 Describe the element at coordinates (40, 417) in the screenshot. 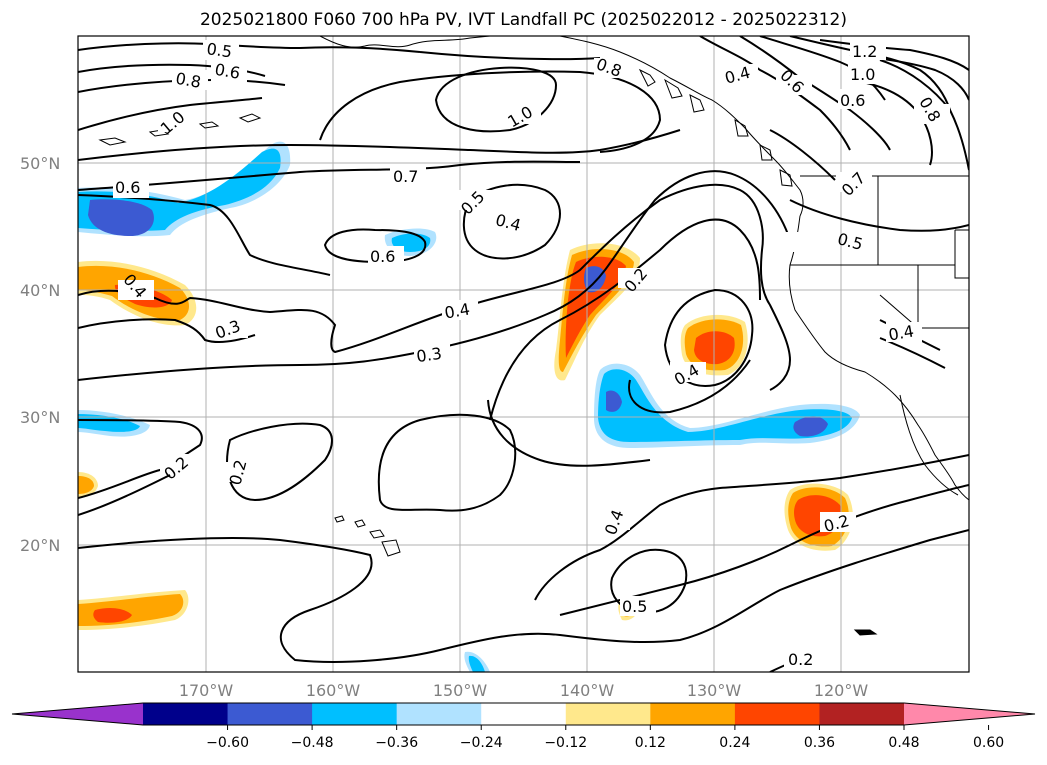

I see `lat-label-30n: 30°N` at that location.